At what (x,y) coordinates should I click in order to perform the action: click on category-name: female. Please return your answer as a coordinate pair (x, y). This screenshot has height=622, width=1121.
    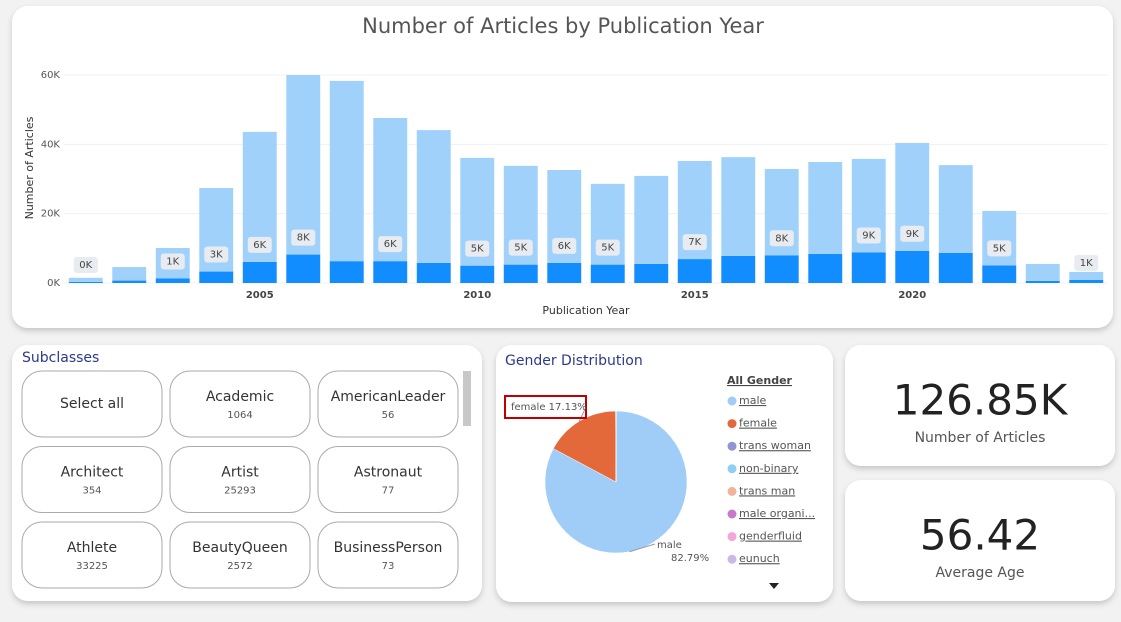
    Looking at the image, I should click on (528, 407).